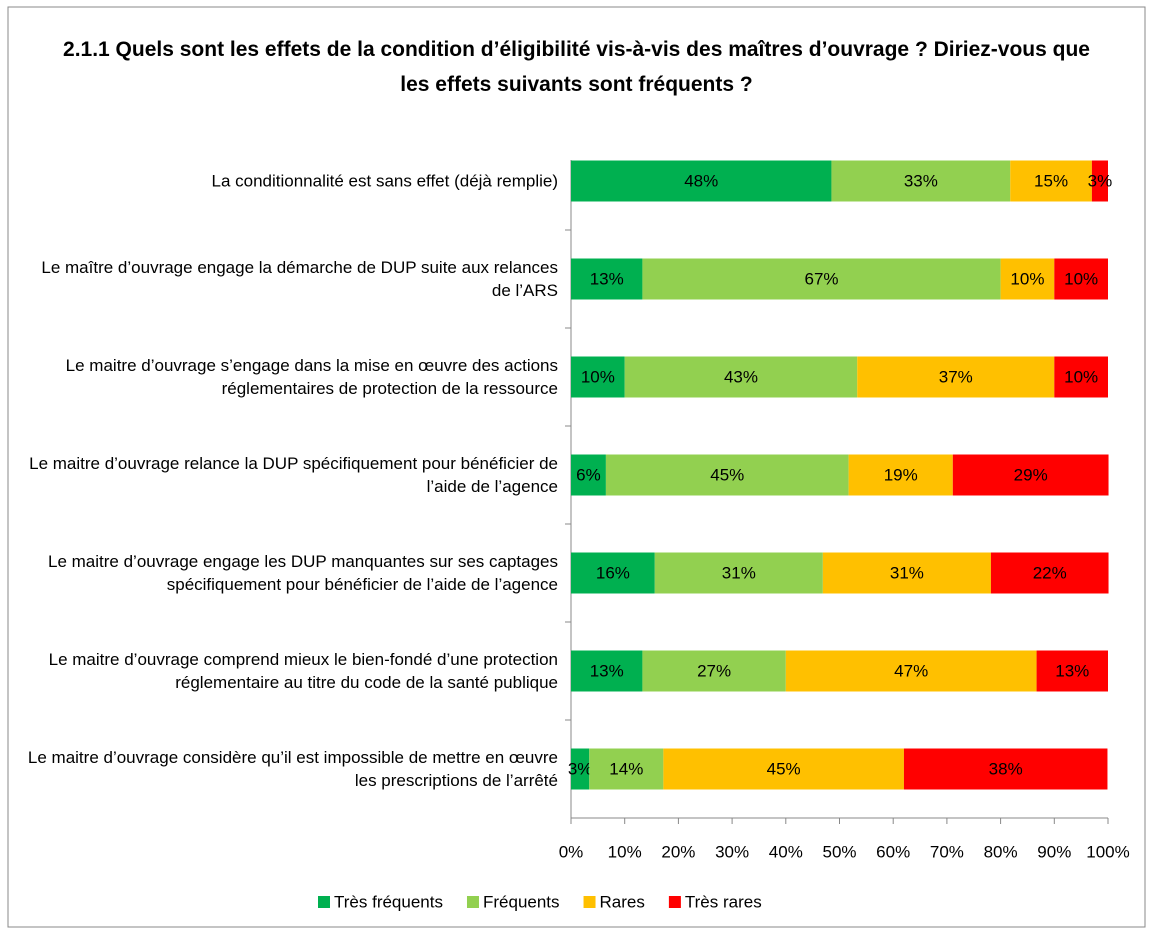  I want to click on x-tick-label: 60%, so click(893, 851).